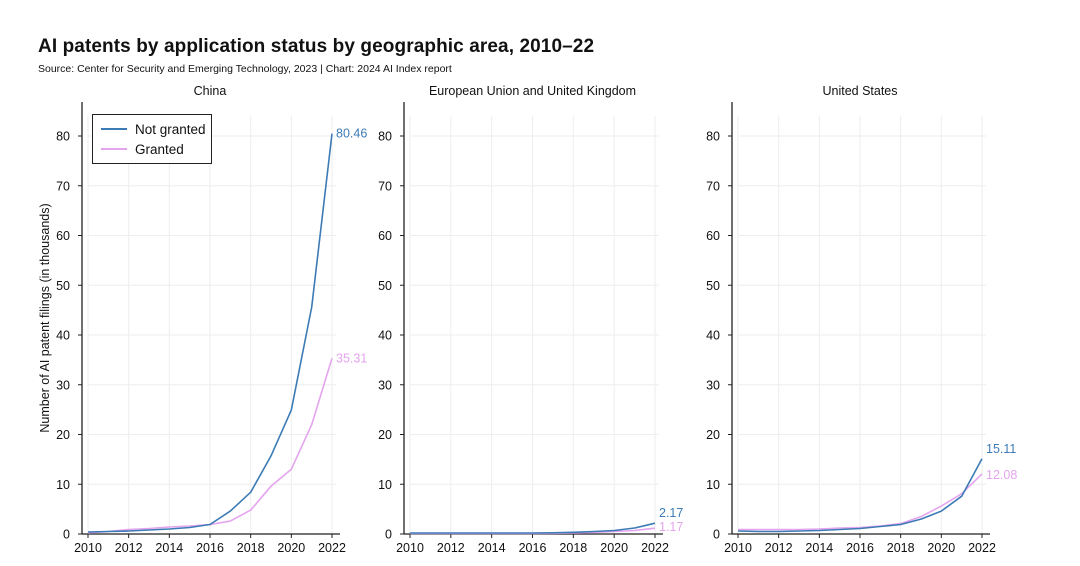 The image size is (1080, 566). Describe the element at coordinates (63, 385) in the screenshot. I see `y-tick-label-china-30: 30` at that location.